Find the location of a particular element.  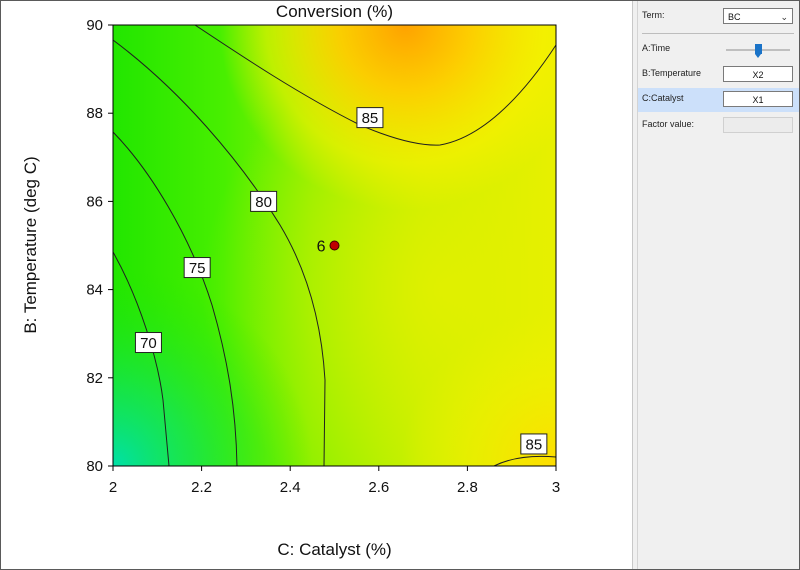

design-point-label: 6 is located at coordinates (321, 247).